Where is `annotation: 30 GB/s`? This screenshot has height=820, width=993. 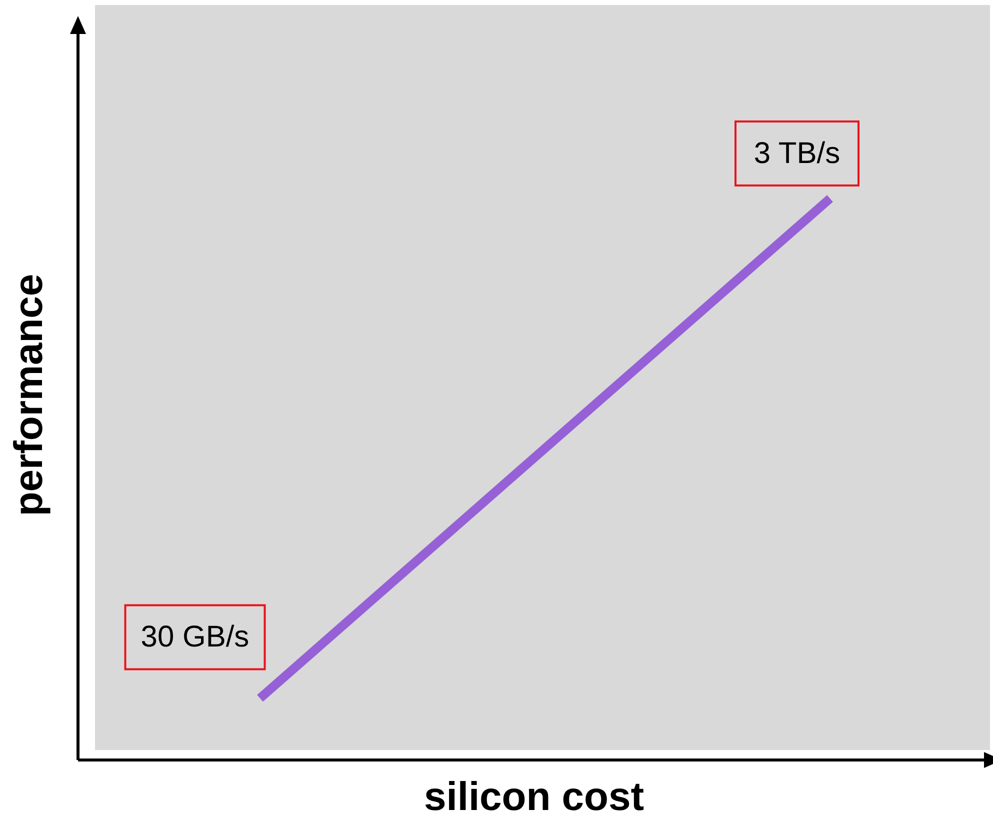
annotation: 30 GB/s is located at coordinates (195, 637).